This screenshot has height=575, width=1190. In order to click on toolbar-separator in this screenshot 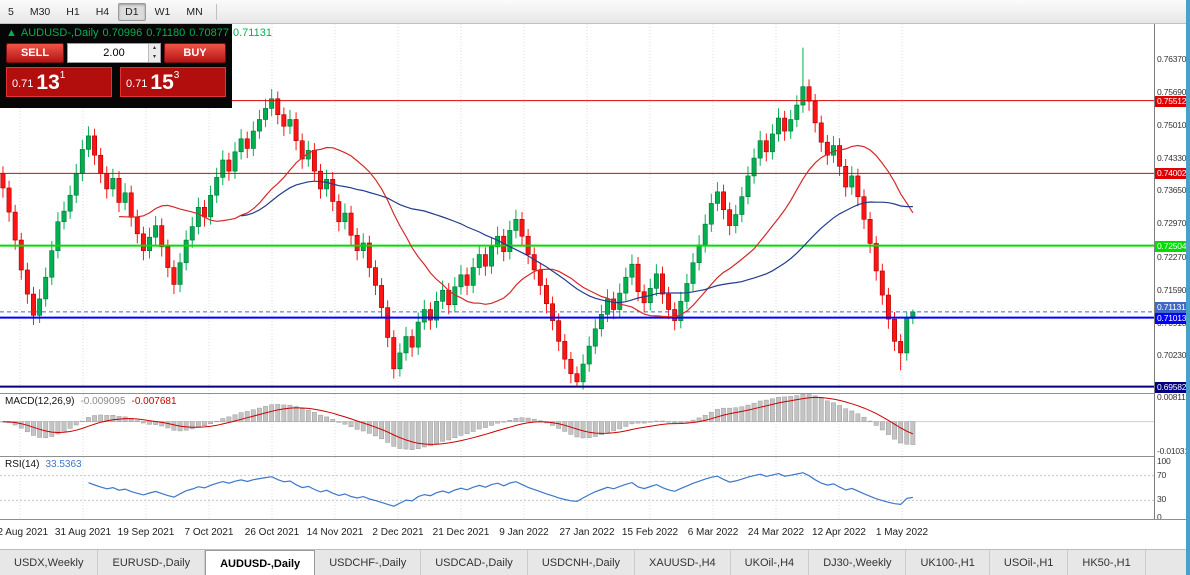, I will do `click(216, 11)`.